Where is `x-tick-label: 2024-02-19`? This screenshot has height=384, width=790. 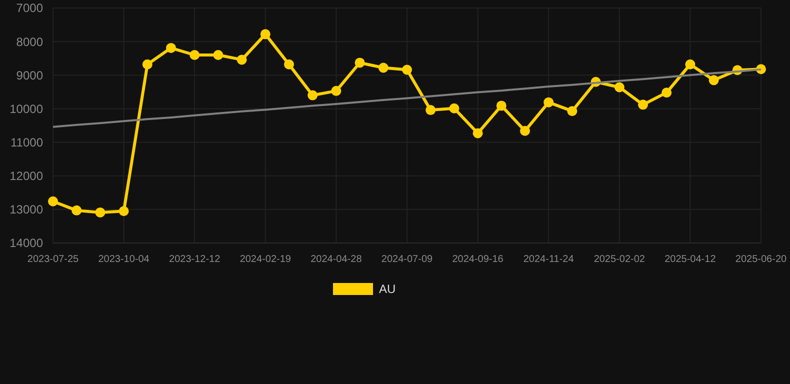
x-tick-label: 2024-02-19 is located at coordinates (266, 259).